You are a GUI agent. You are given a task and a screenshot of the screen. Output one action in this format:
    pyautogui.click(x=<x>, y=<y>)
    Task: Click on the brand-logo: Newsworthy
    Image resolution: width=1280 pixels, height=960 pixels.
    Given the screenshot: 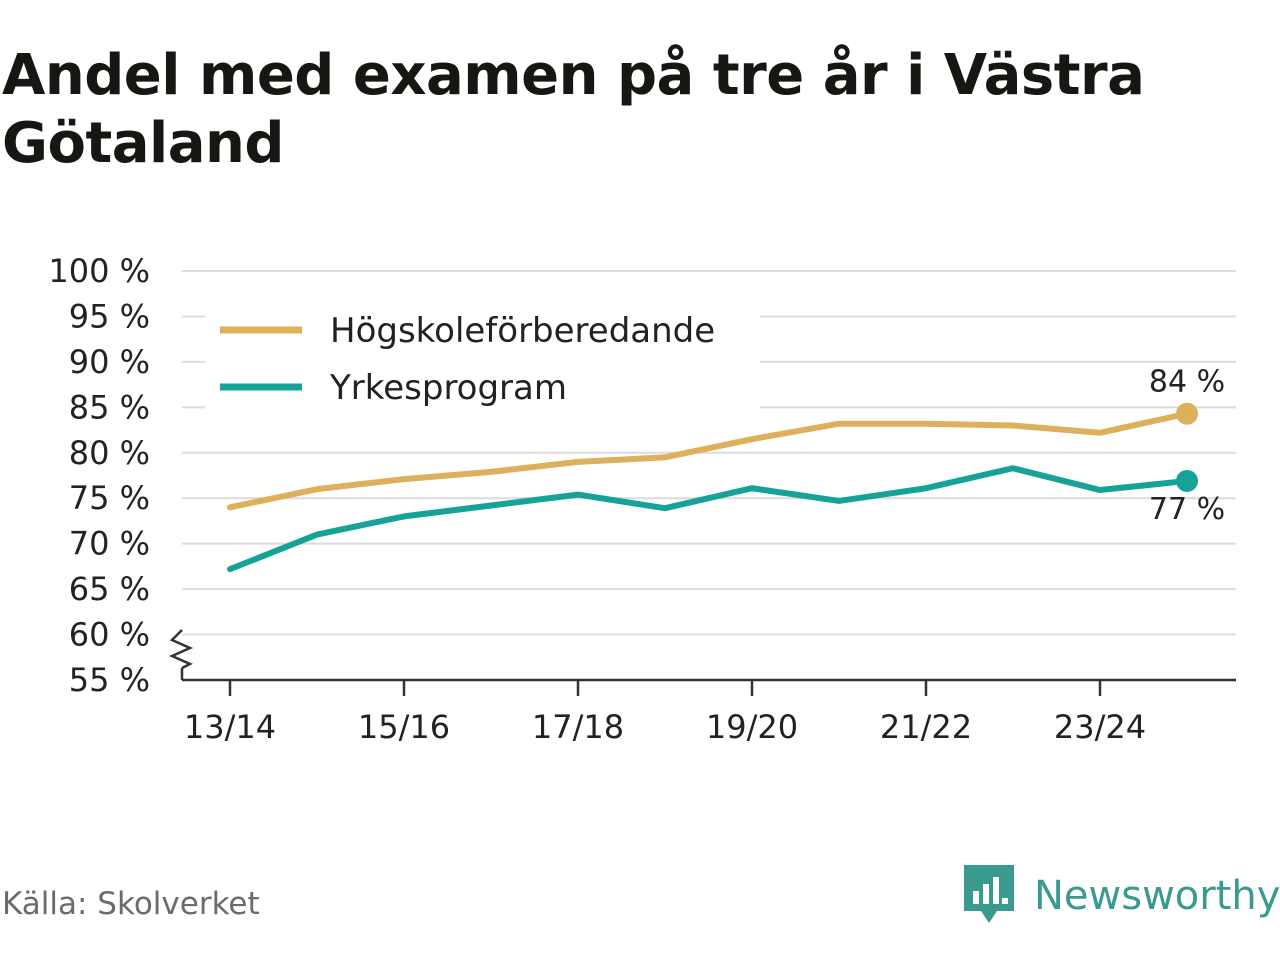 What is the action you would take?
    pyautogui.click(x=1122, y=896)
    